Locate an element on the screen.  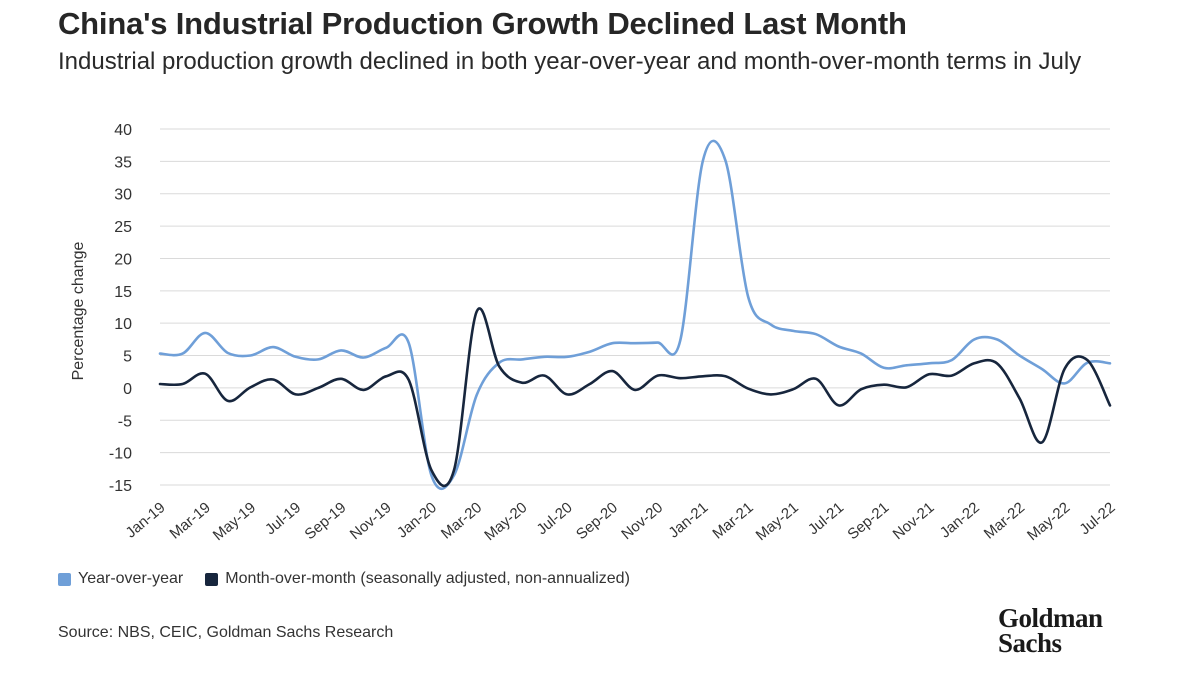
x-tick-label: Jul-19 is located at coordinates (283, 518).